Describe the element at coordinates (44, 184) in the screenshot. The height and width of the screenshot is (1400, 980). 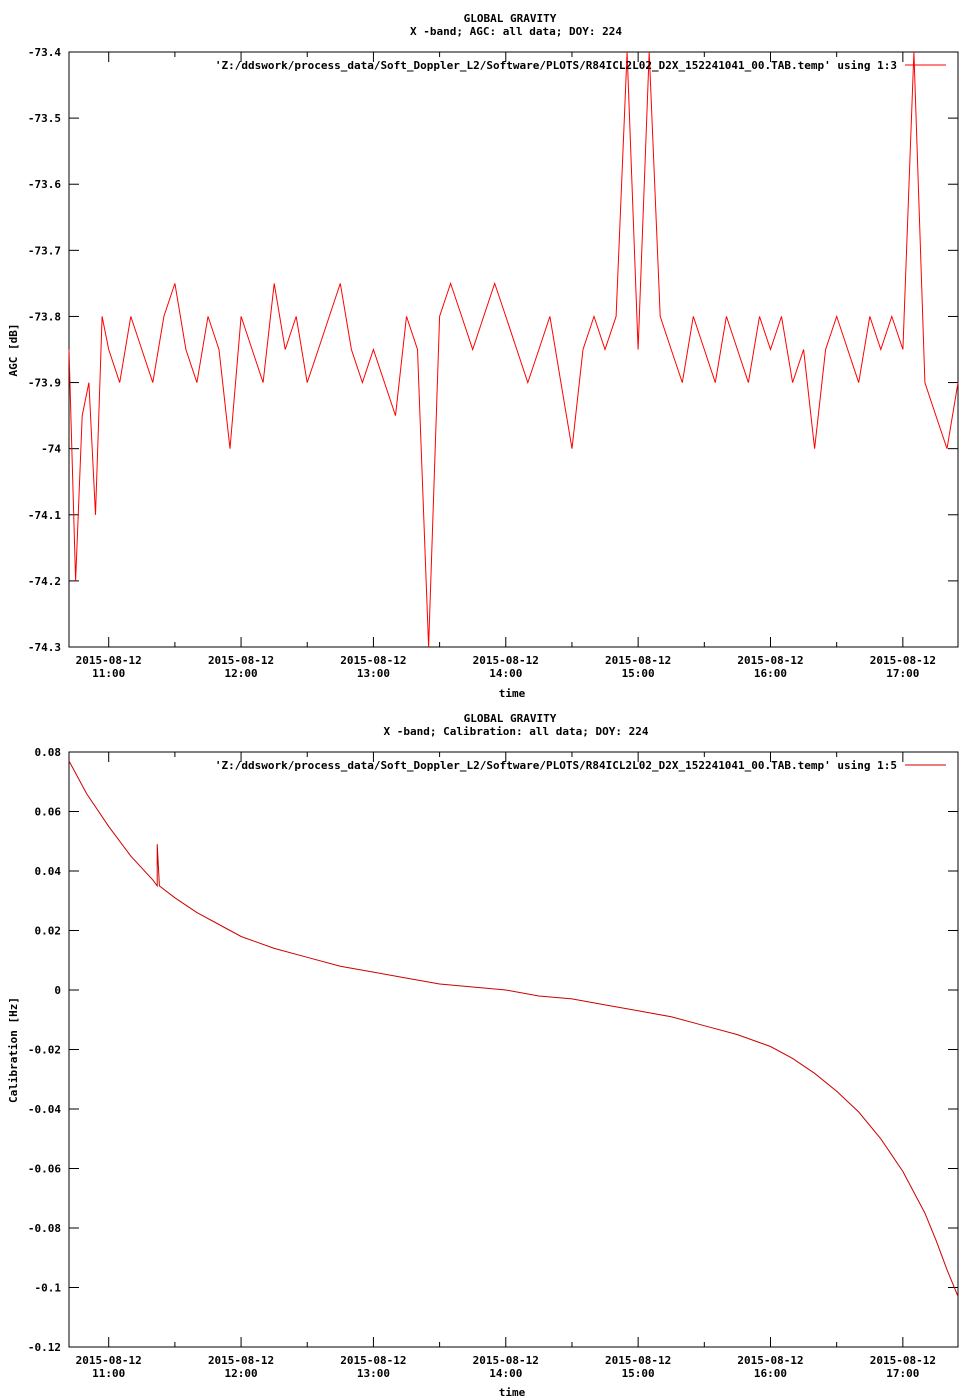
I see `y-tick-label: -73.6` at that location.